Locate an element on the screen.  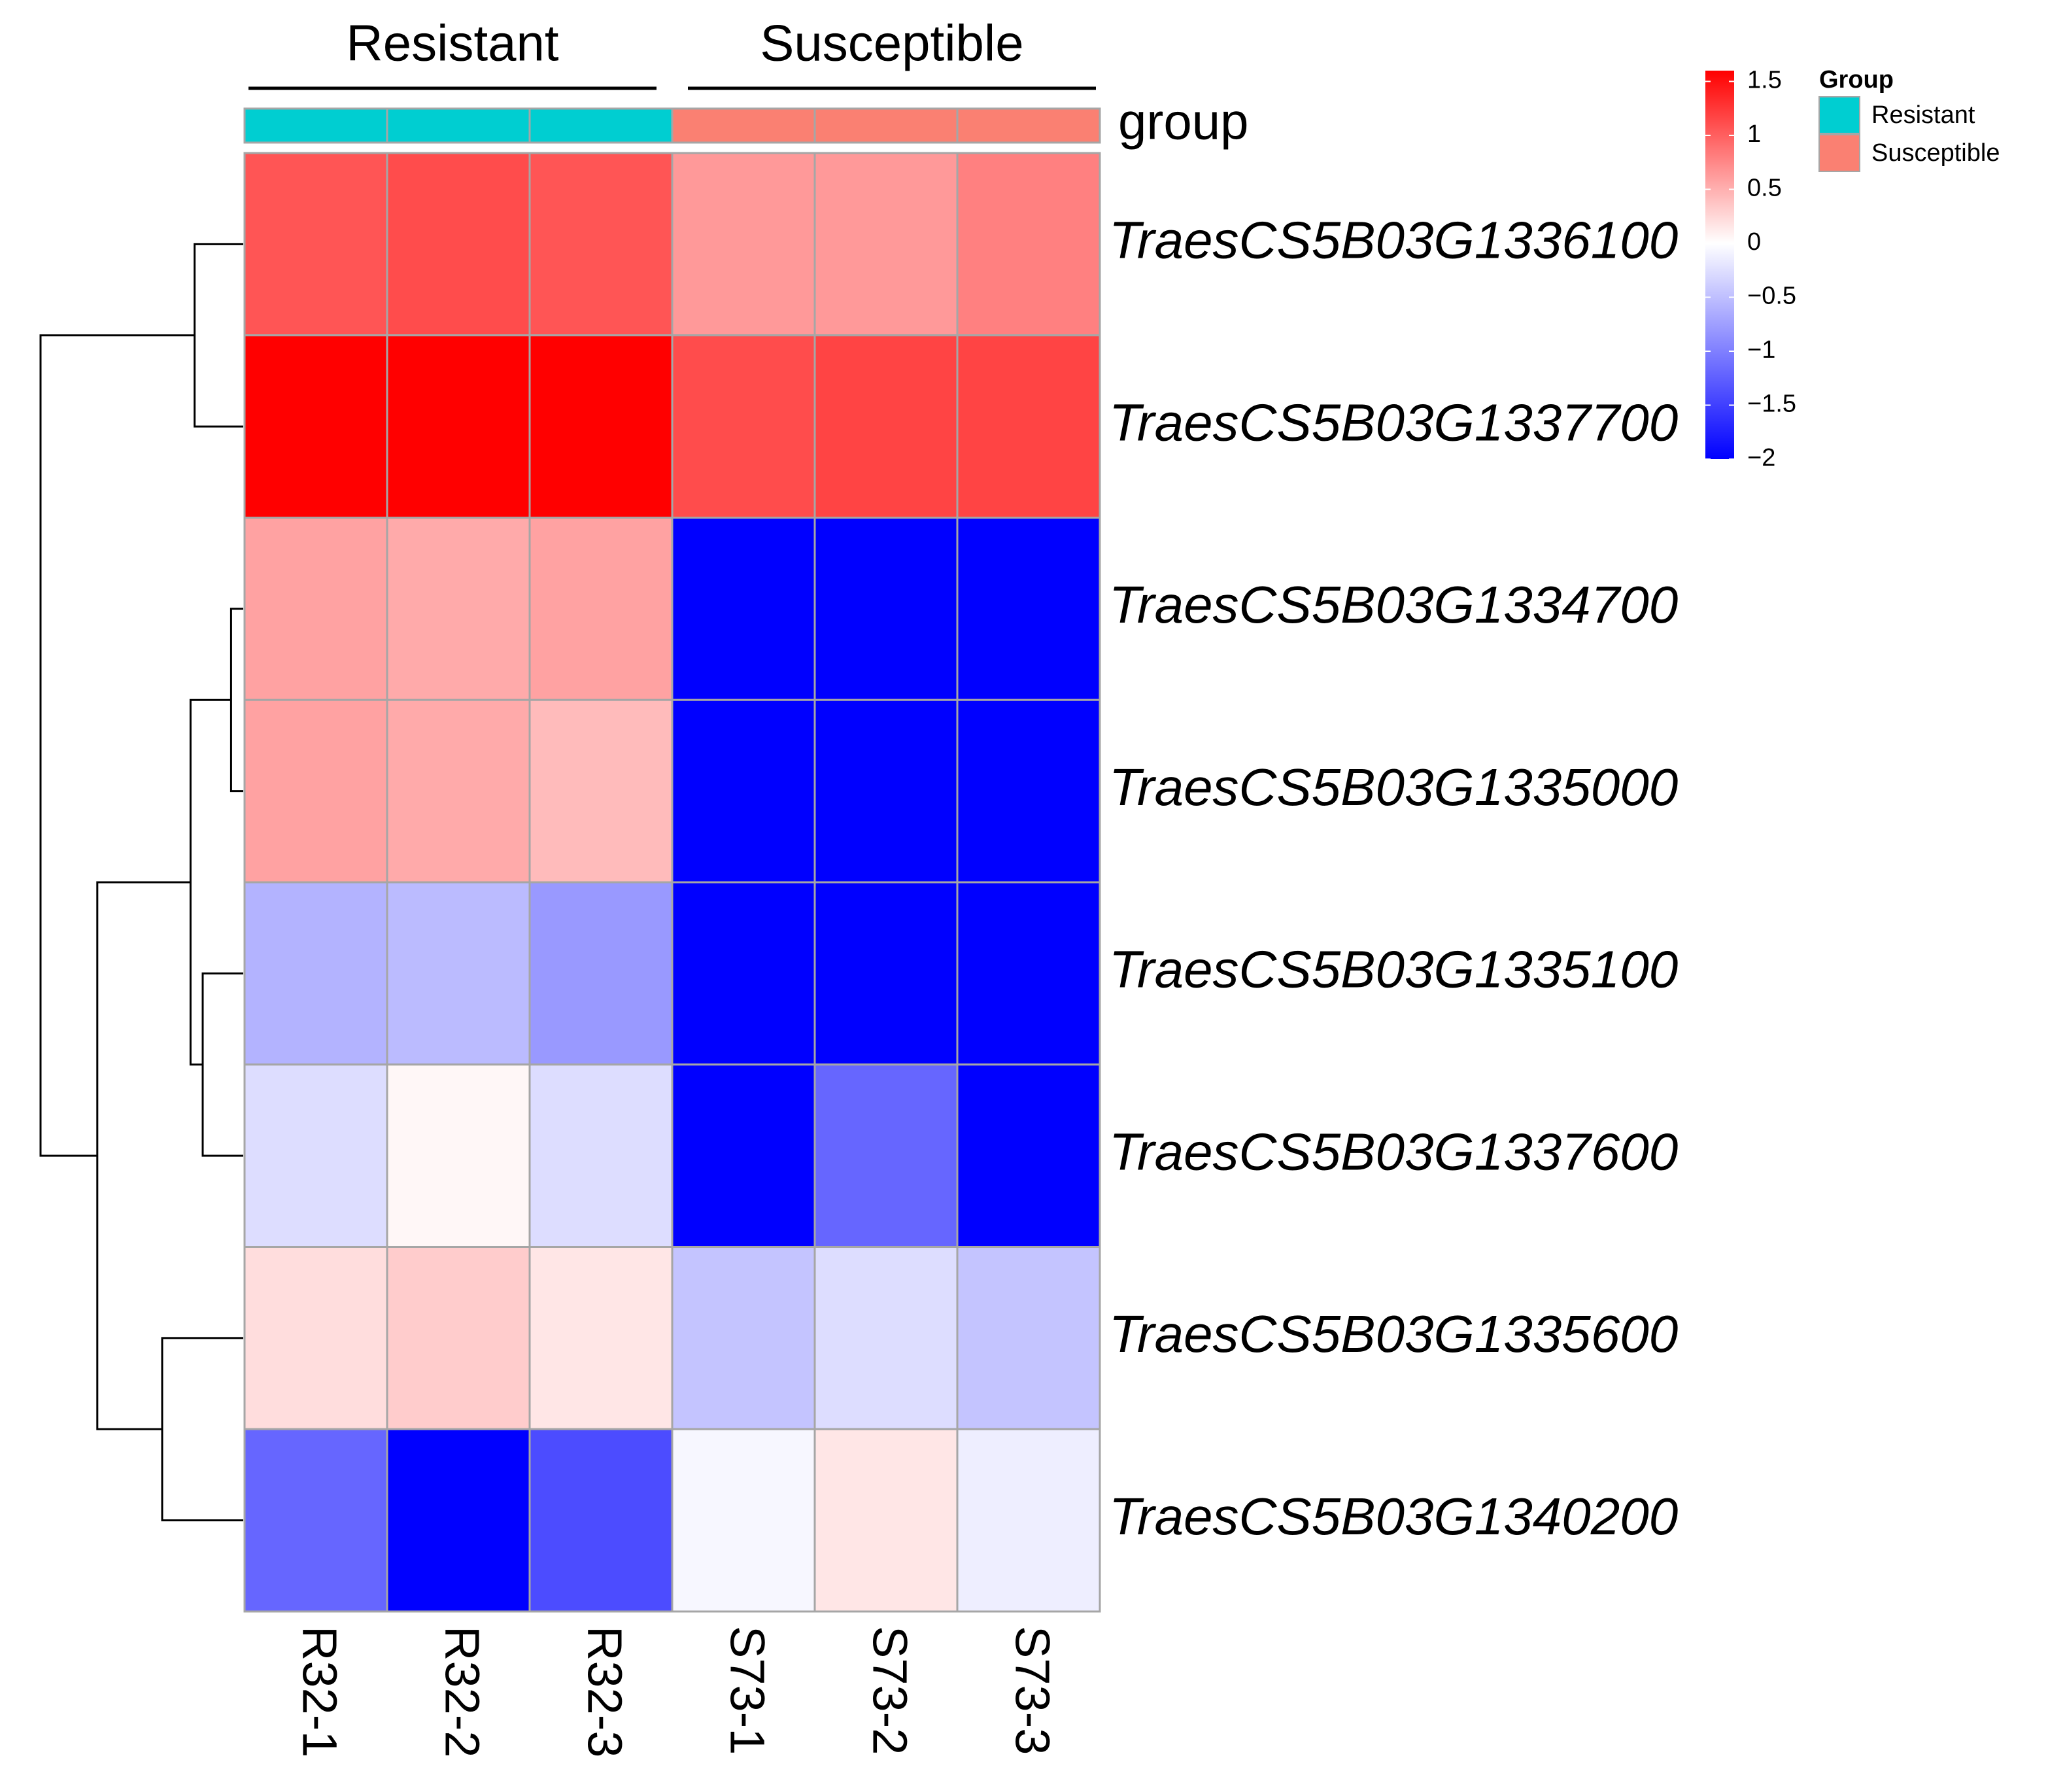
group-legend: Group Resistant Susceptible is located at coordinates (1909, 119).